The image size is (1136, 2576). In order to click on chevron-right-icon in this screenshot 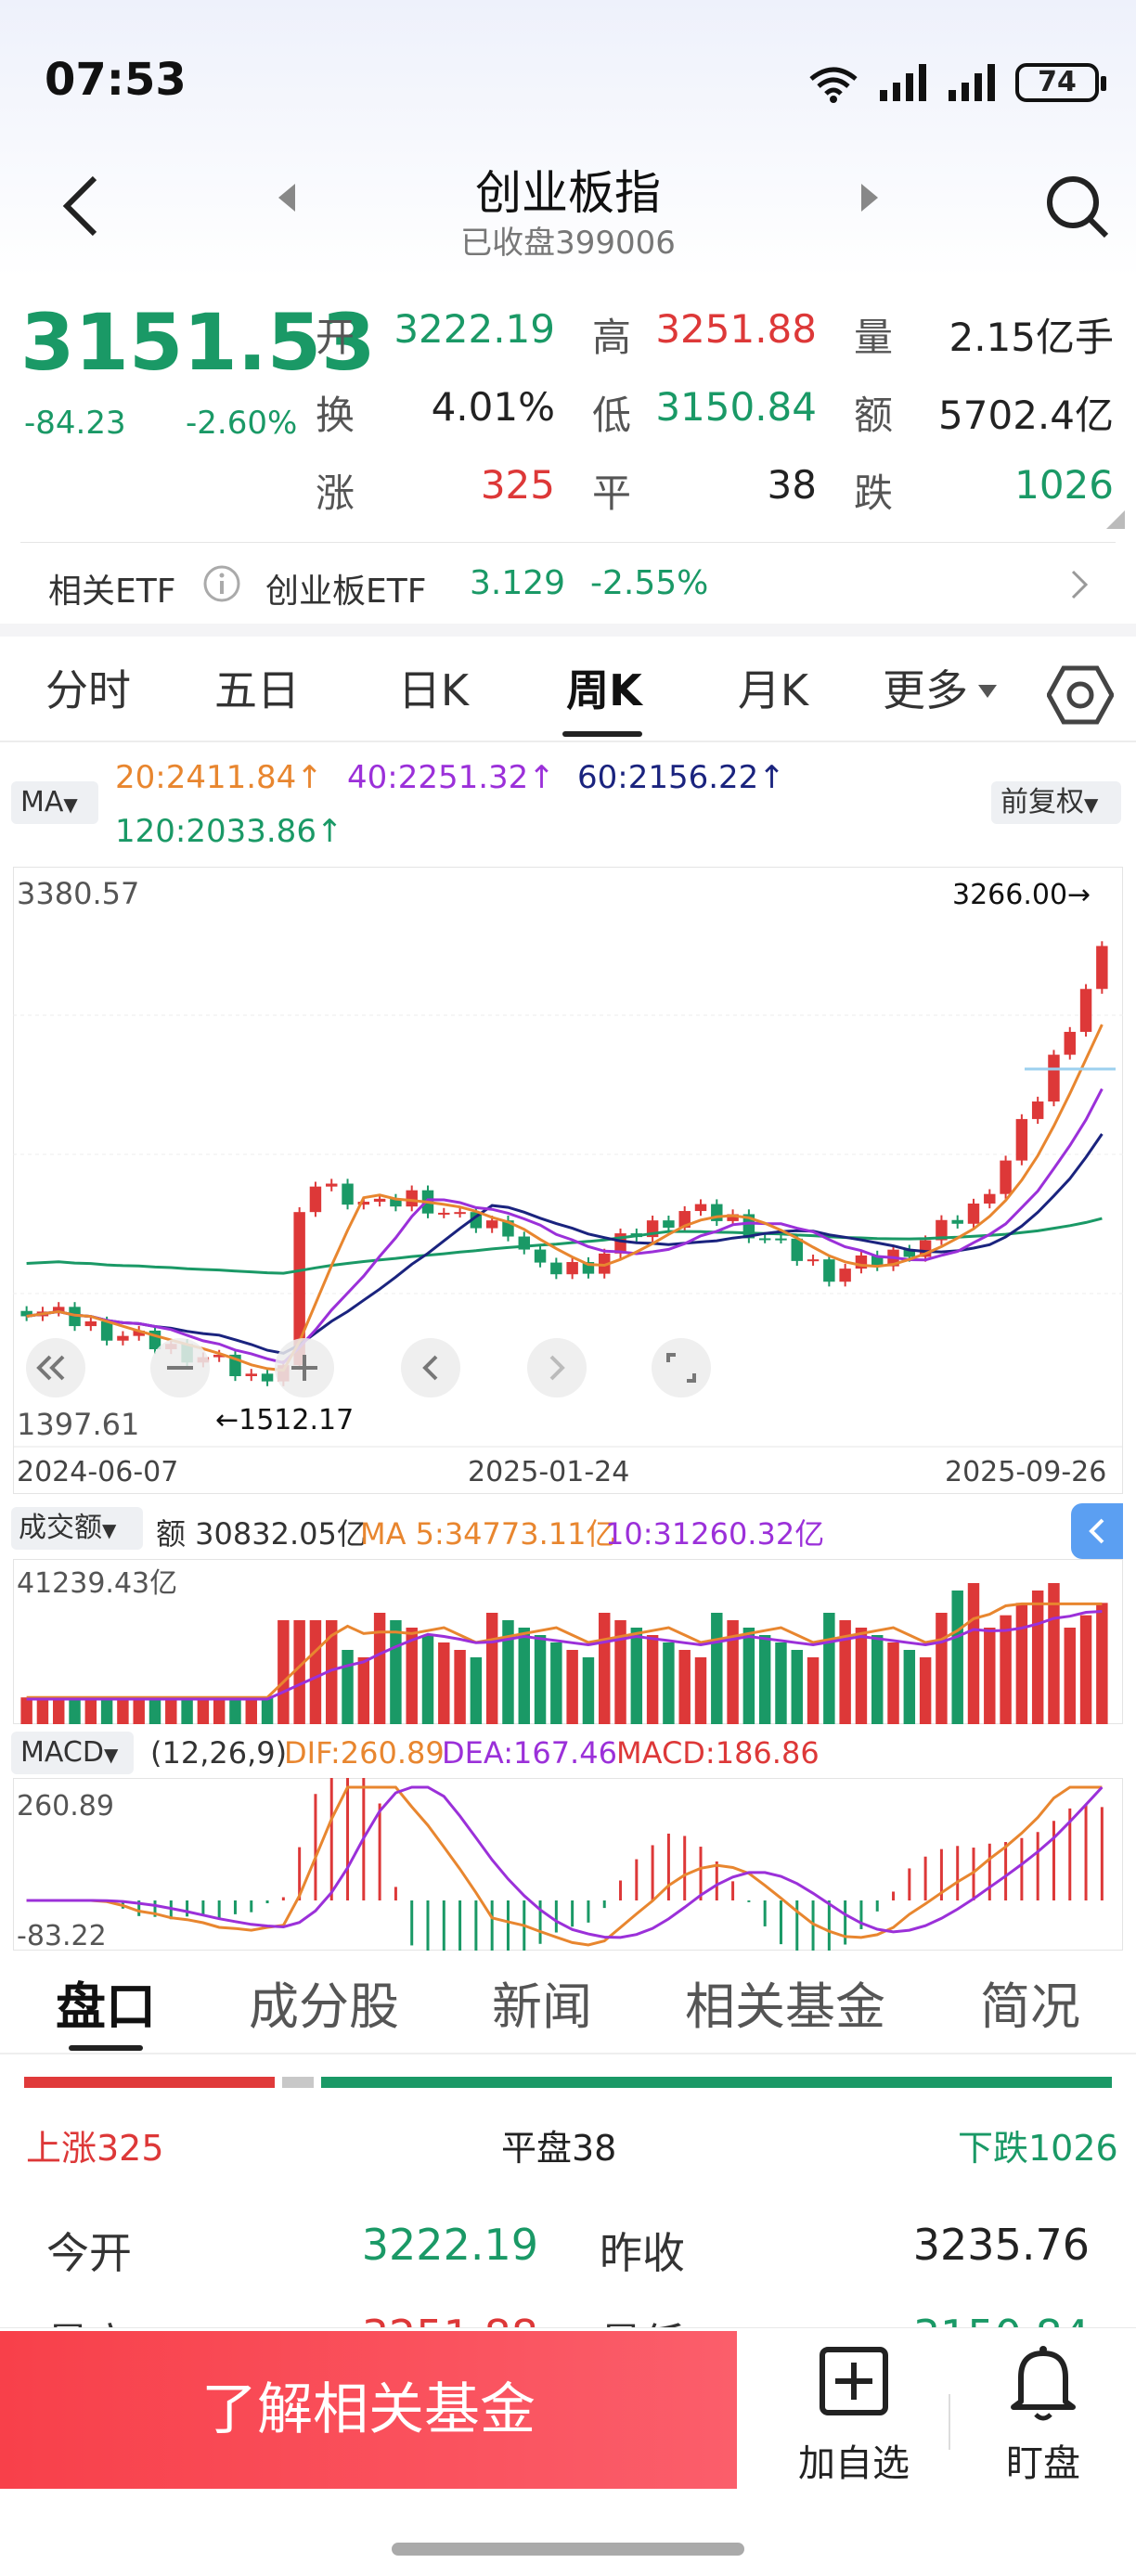, I will do `click(557, 1368)`.